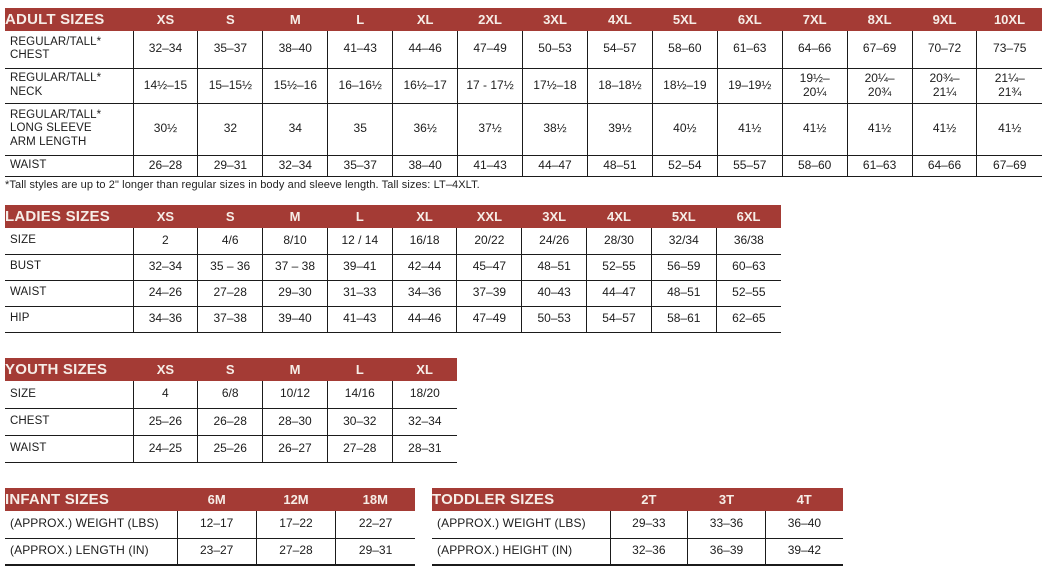  What do you see at coordinates (684, 85) in the screenshot?
I see `table-cell: 18½–19` at bounding box center [684, 85].